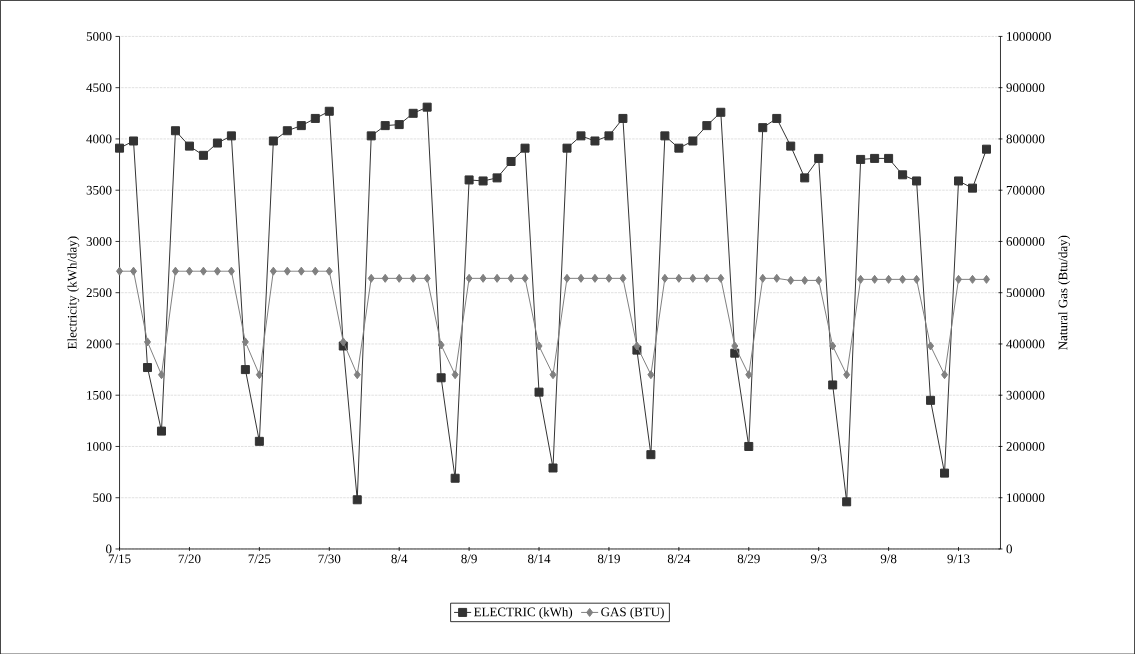  I want to click on x-tick-label: 7/25, so click(259, 558).